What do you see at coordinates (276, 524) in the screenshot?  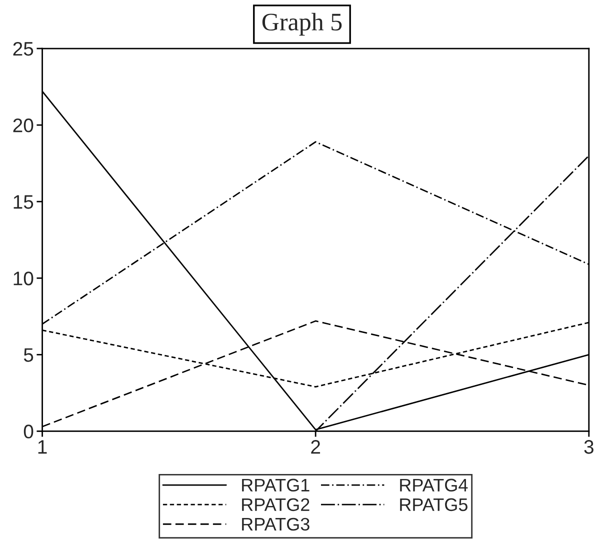 I see `legend-label: RPATG3` at bounding box center [276, 524].